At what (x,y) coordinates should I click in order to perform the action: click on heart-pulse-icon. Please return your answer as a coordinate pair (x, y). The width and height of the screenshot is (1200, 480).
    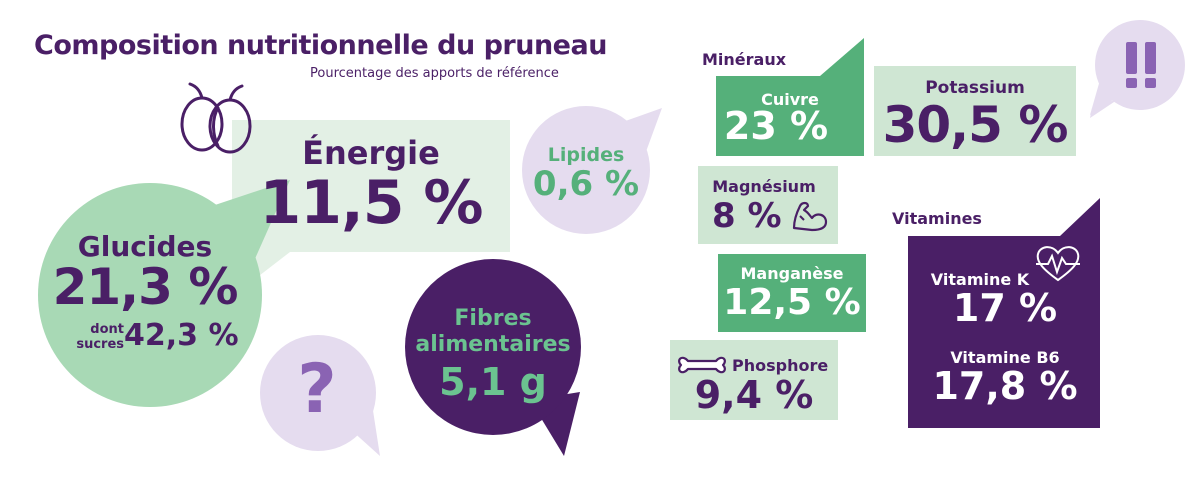
    Looking at the image, I should click on (1058, 264).